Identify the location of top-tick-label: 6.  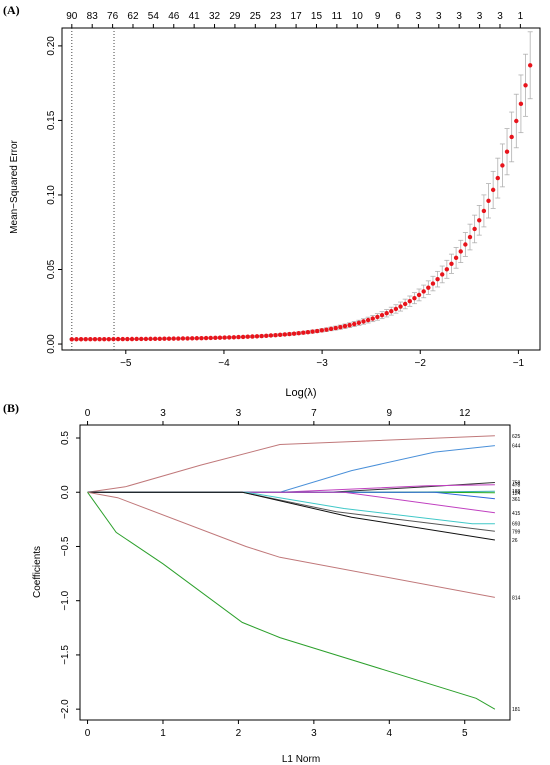
(398, 16).